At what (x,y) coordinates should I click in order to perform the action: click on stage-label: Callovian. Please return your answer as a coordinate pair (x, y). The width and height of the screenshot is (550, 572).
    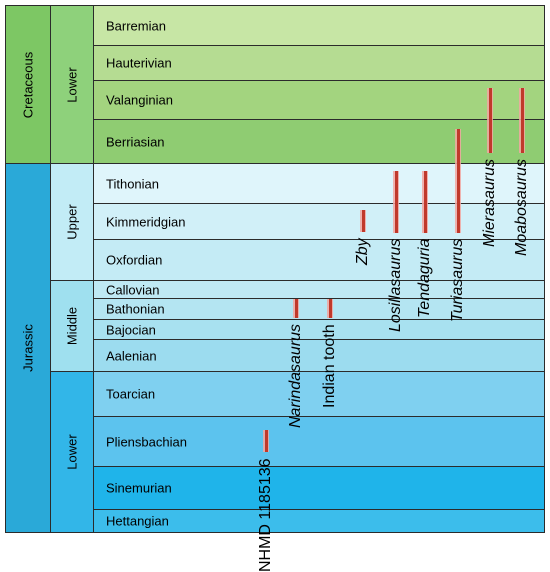
    Looking at the image, I should click on (133, 289).